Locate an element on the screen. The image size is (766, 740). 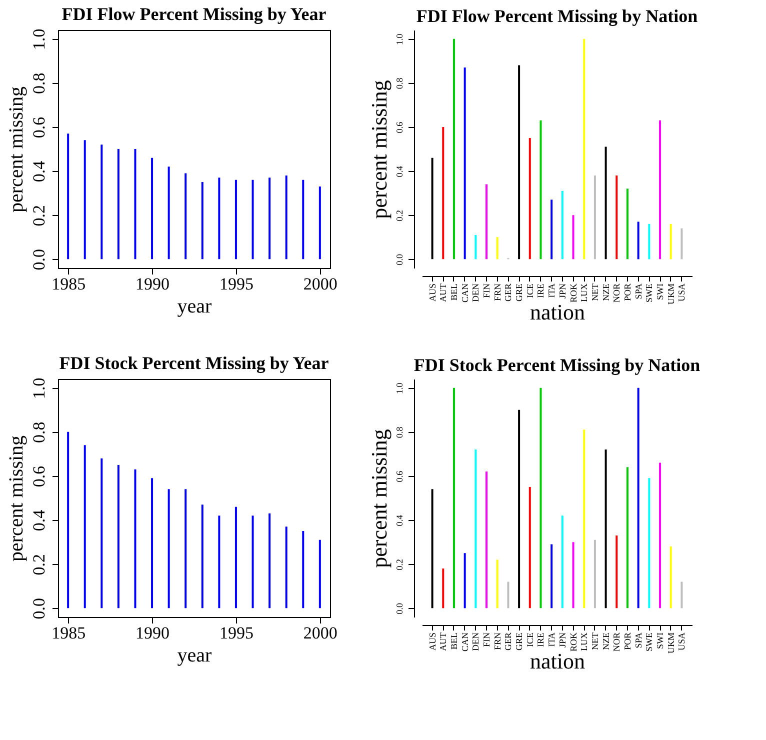
x-tick-label: NET is located at coordinates (595, 641).